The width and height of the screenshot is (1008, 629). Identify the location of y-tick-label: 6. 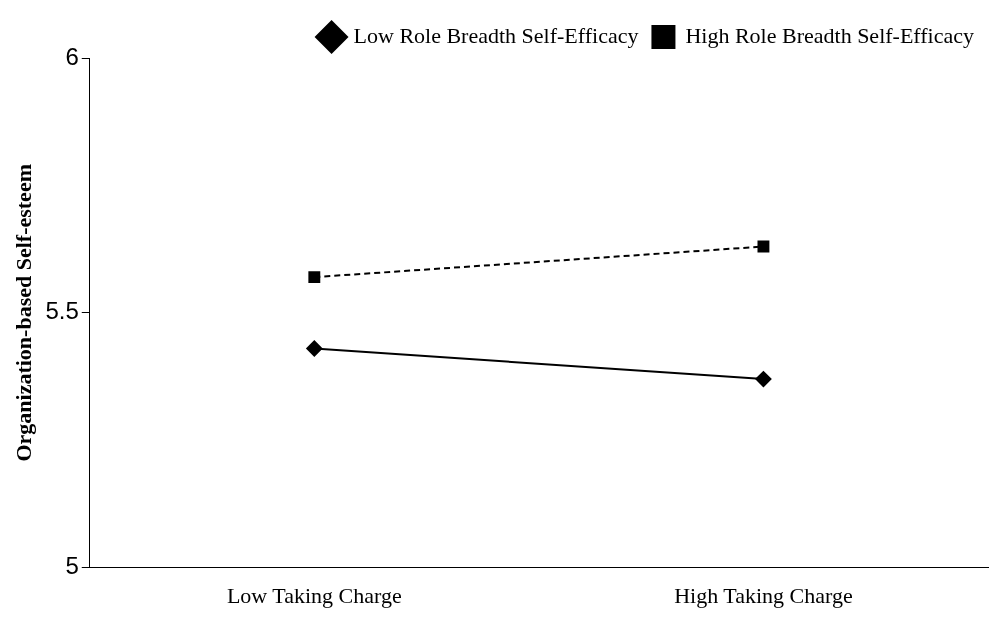
(72, 56).